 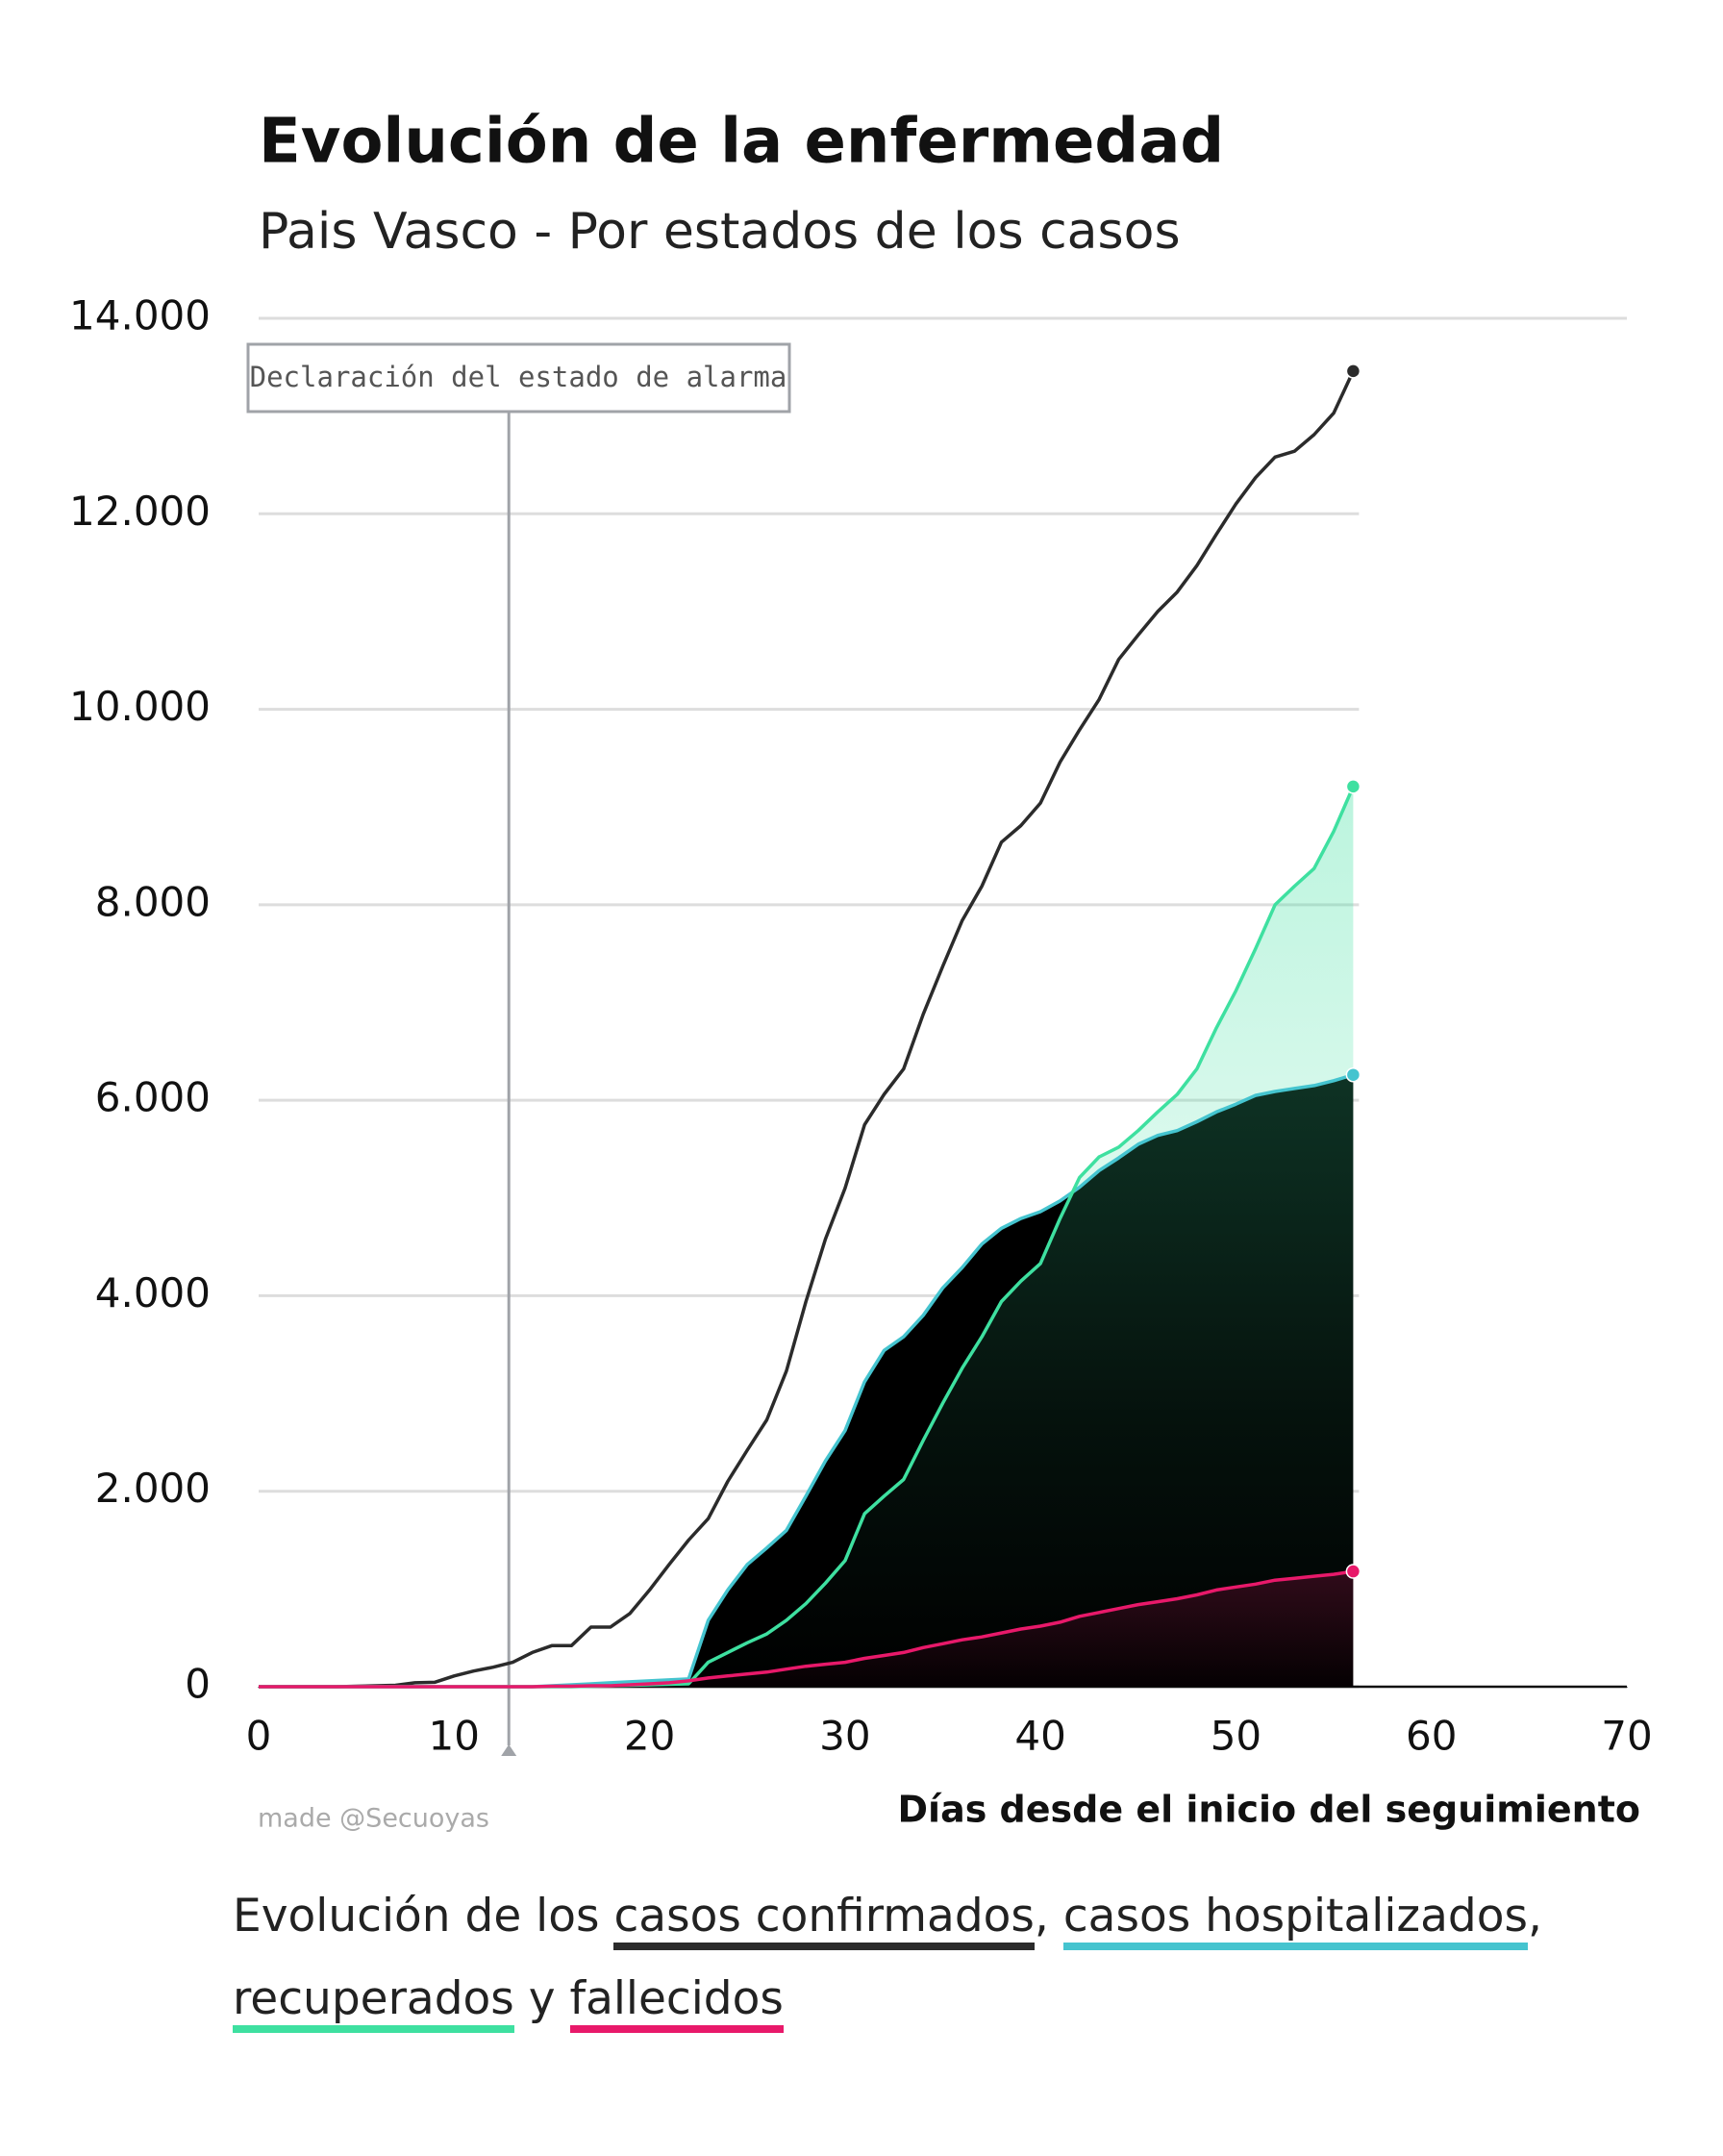 I want to click on y-tick-label: 2.000, so click(x=153, y=1488).